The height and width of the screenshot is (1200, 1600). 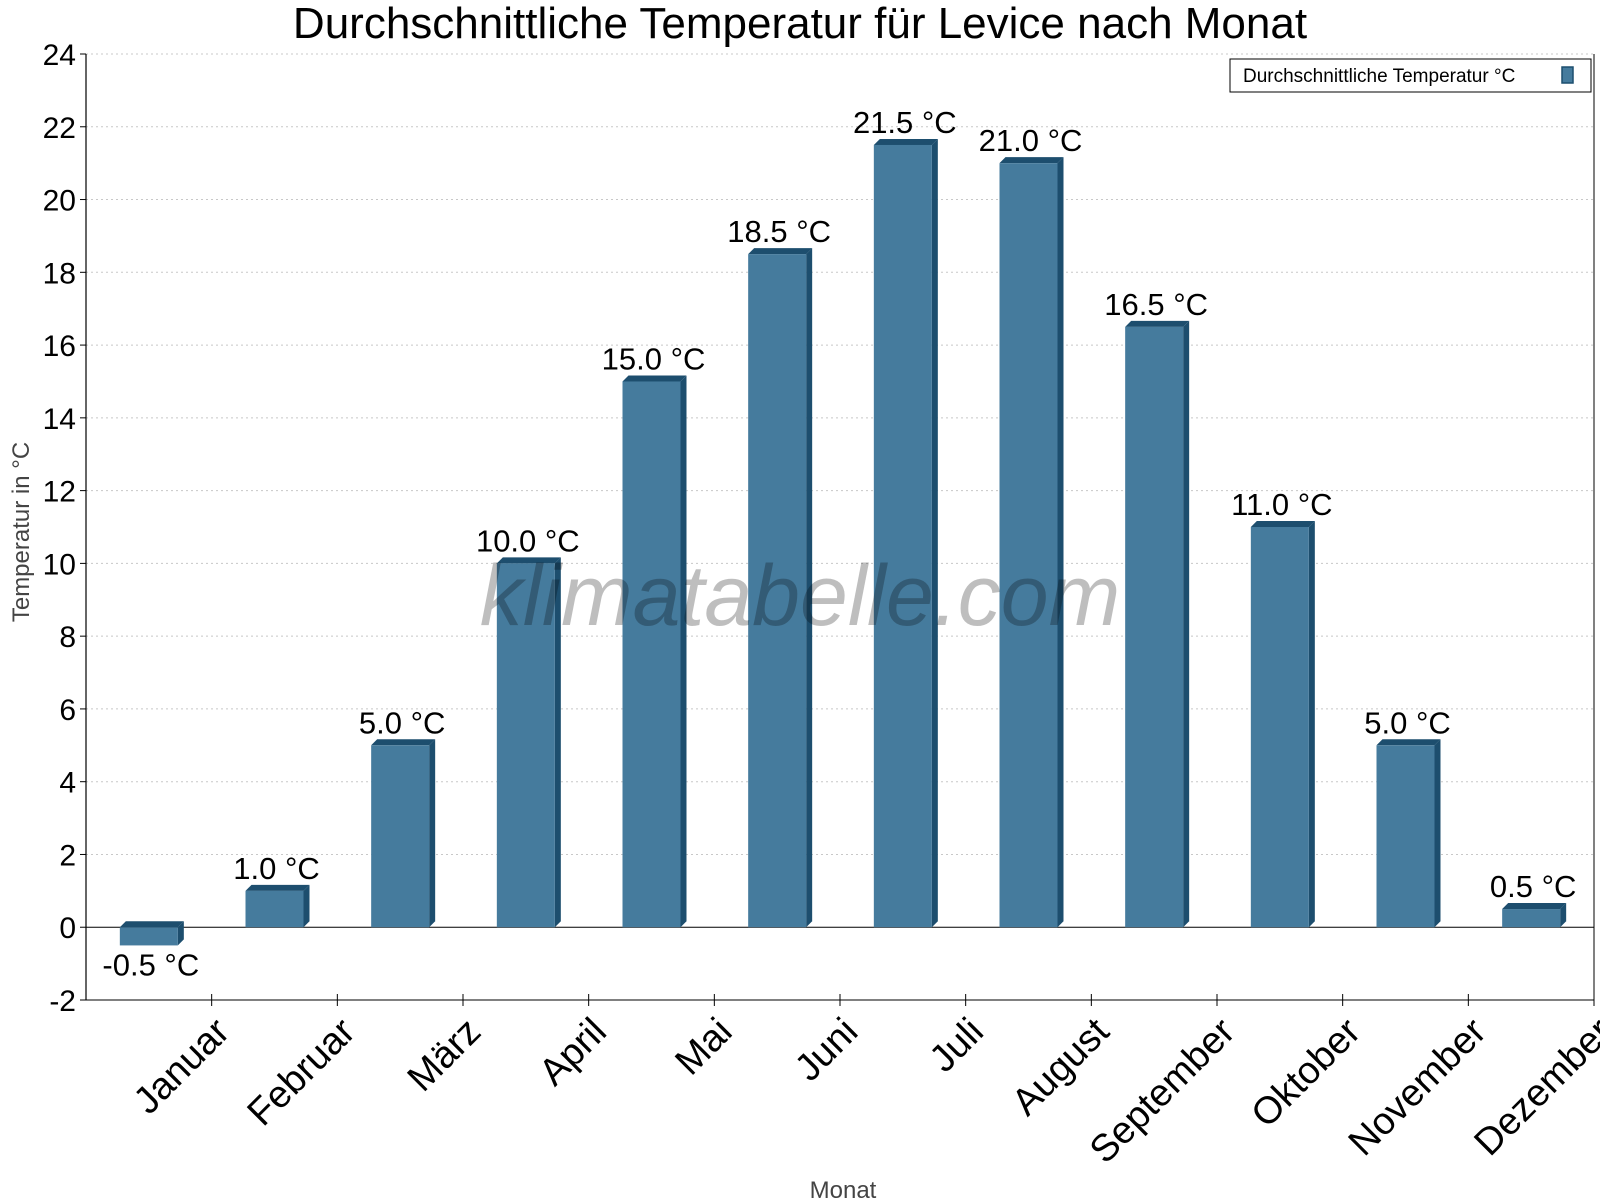 I want to click on y-tick-label: 24, so click(x=59, y=55).